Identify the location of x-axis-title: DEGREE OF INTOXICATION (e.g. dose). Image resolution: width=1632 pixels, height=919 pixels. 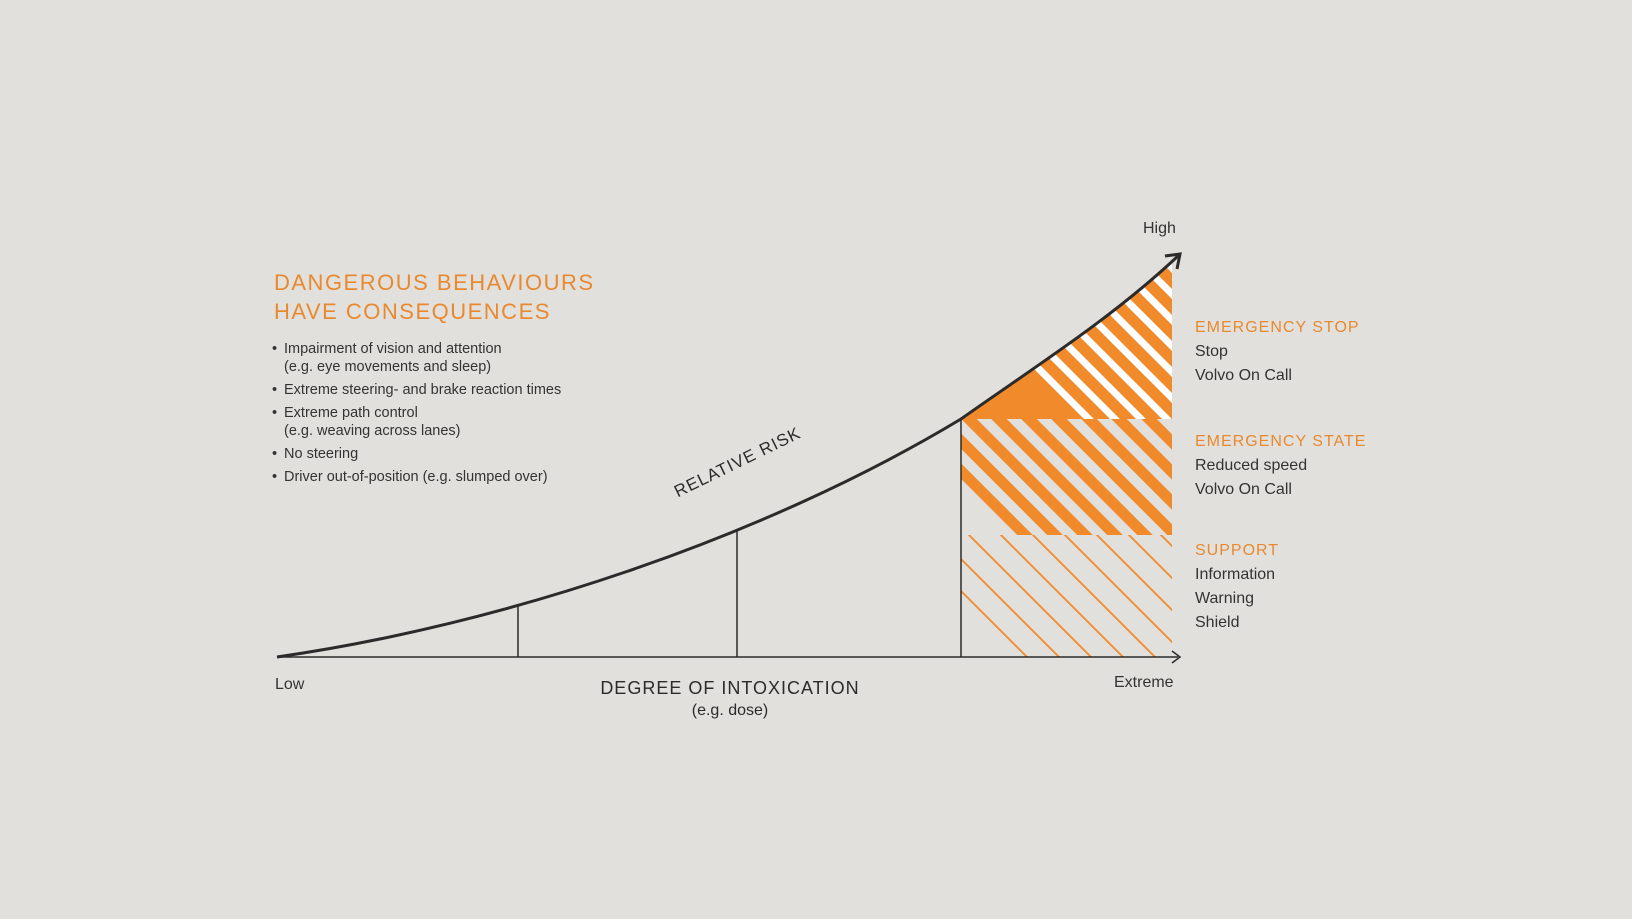
(730, 699).